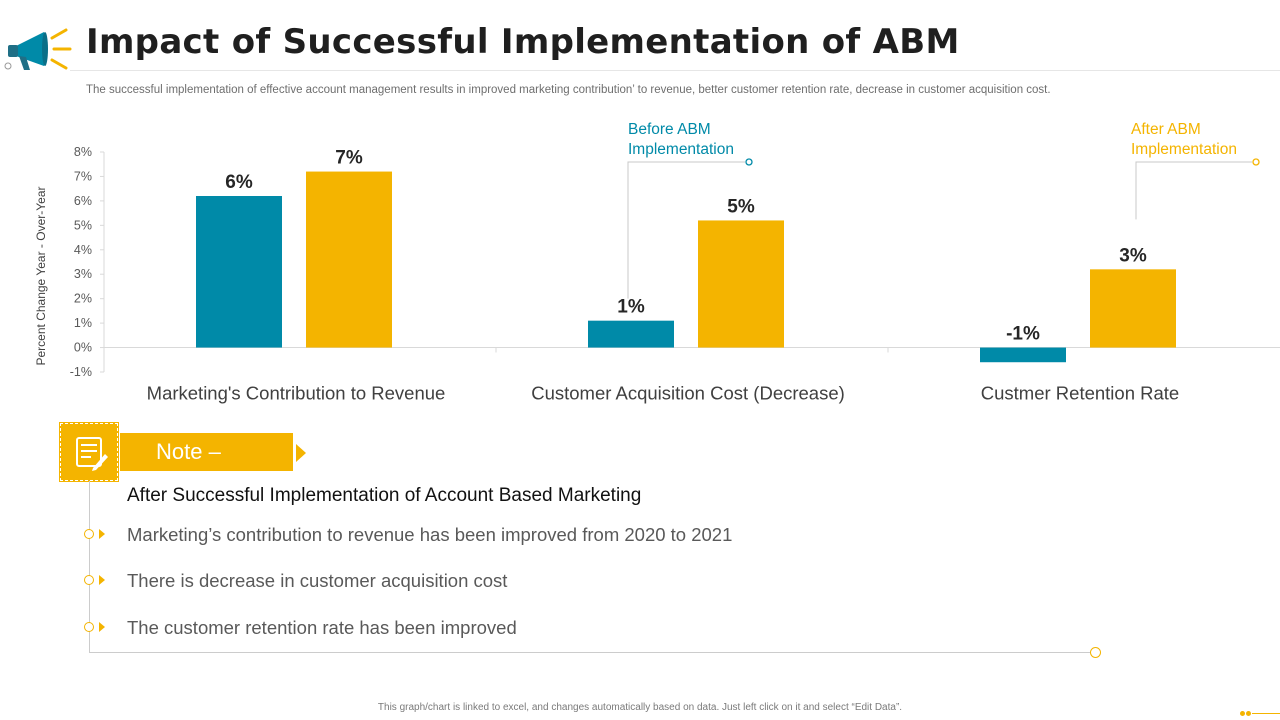  What do you see at coordinates (83, 299) in the screenshot?
I see `y-tick-label: 2%` at bounding box center [83, 299].